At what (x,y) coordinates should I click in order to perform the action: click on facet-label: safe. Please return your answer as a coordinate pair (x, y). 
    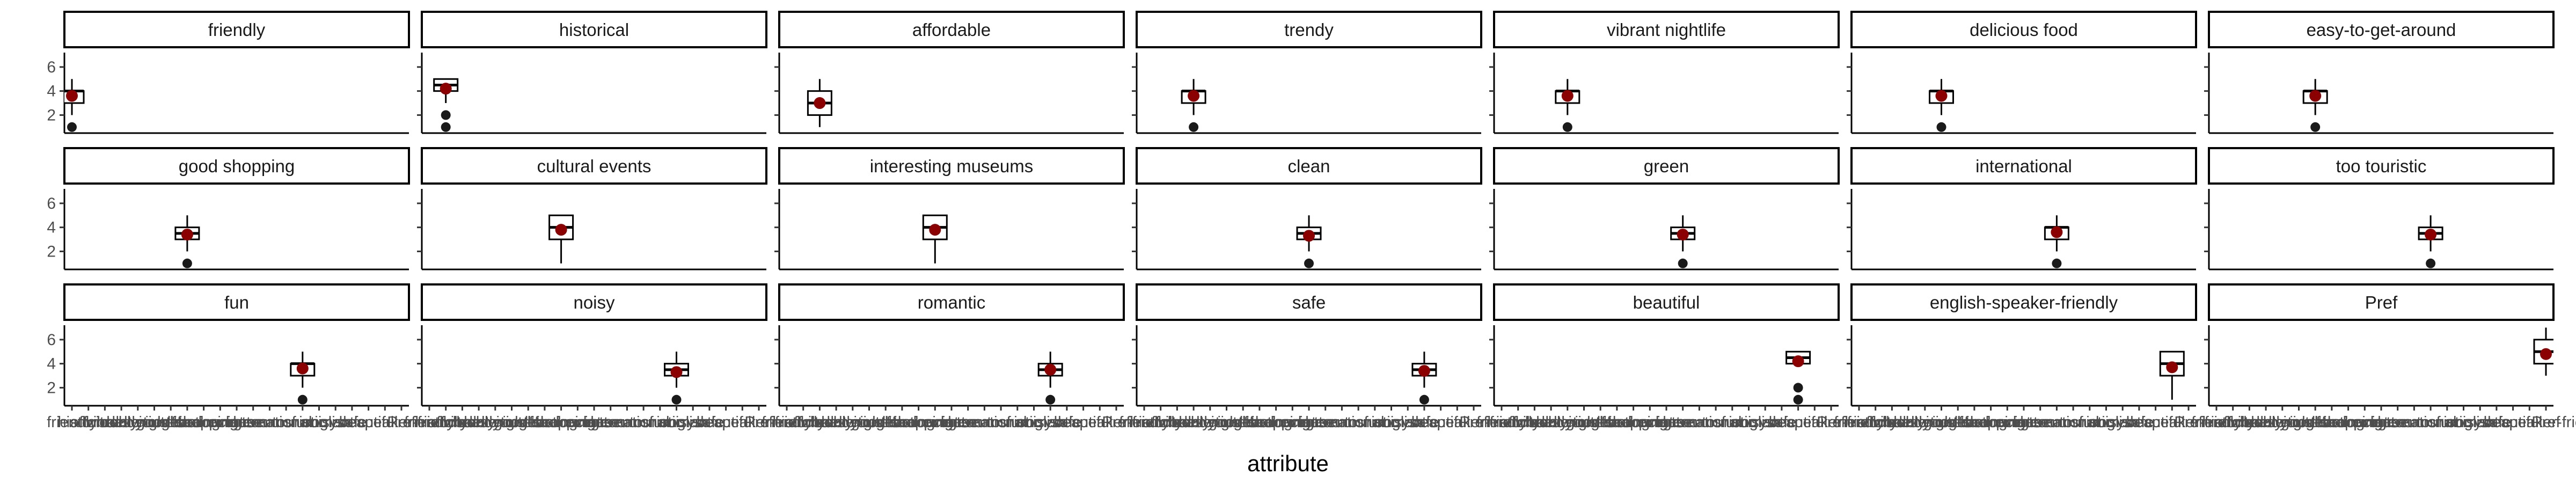
    Looking at the image, I should click on (1309, 302).